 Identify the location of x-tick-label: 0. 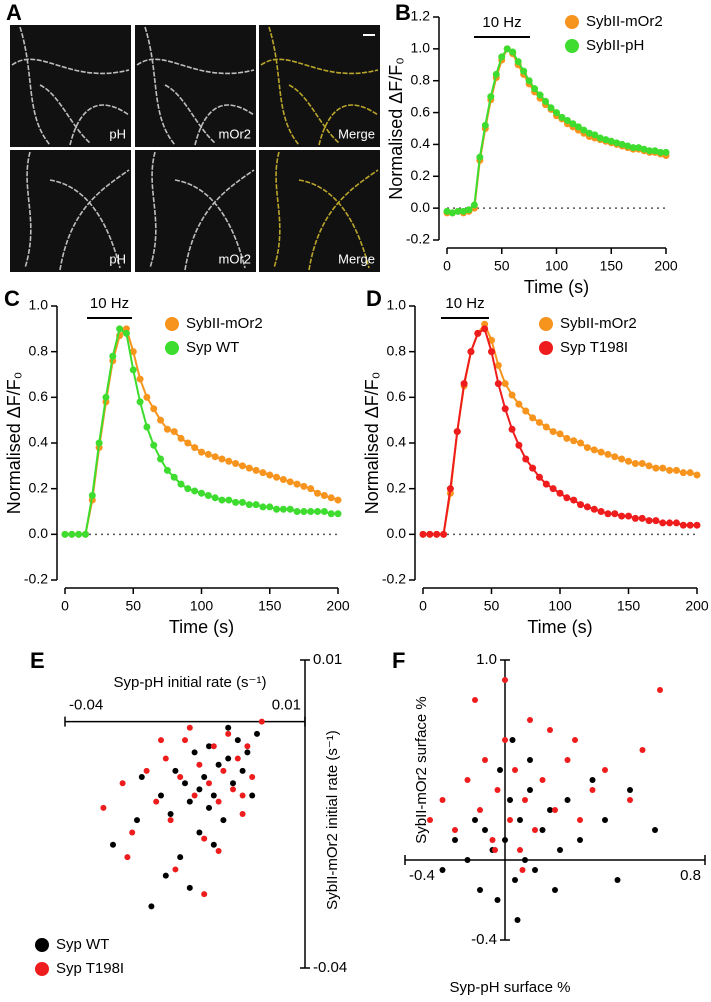
(447, 266).